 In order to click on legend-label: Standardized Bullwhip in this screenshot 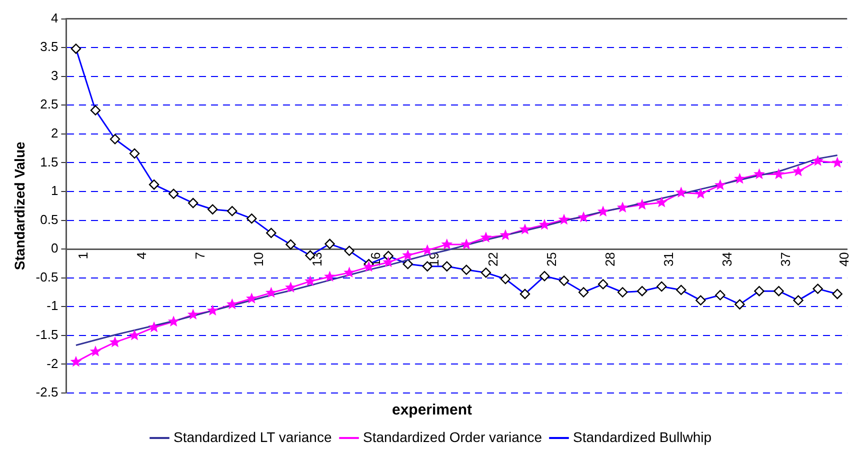, I will do `click(642, 436)`.